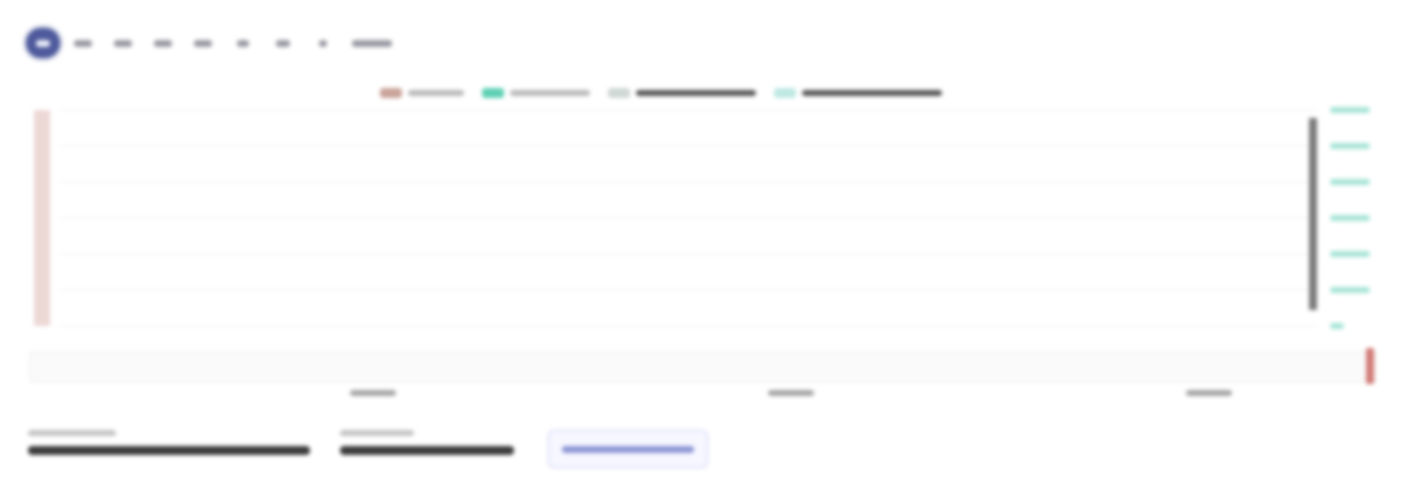 The width and height of the screenshot is (1406, 504). I want to click on details-link-label, so click(628, 449).